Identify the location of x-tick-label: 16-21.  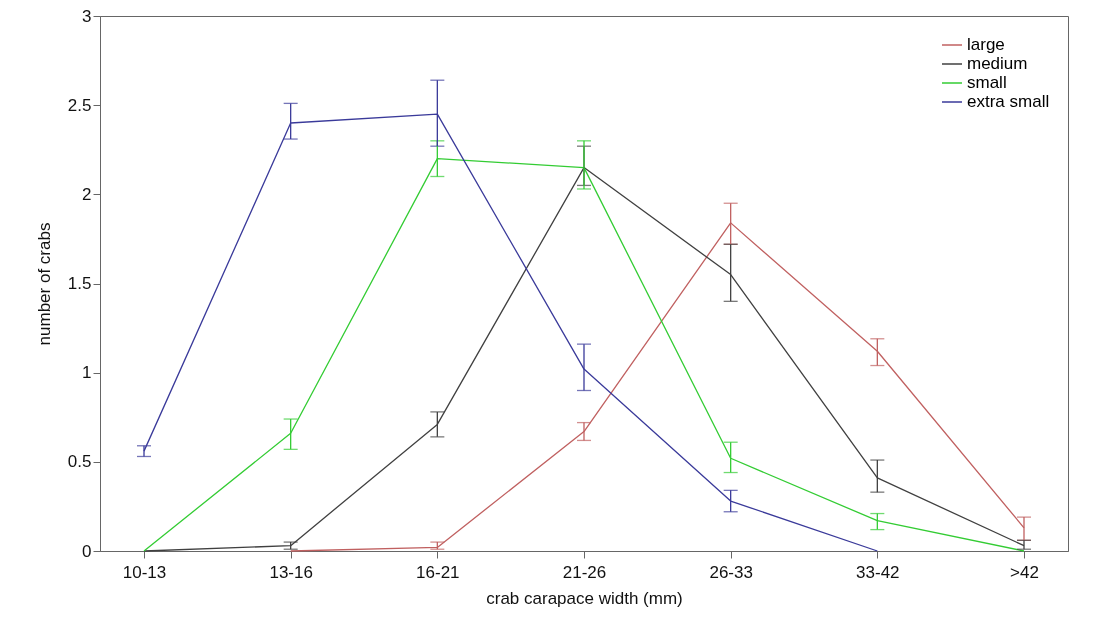
(438, 572).